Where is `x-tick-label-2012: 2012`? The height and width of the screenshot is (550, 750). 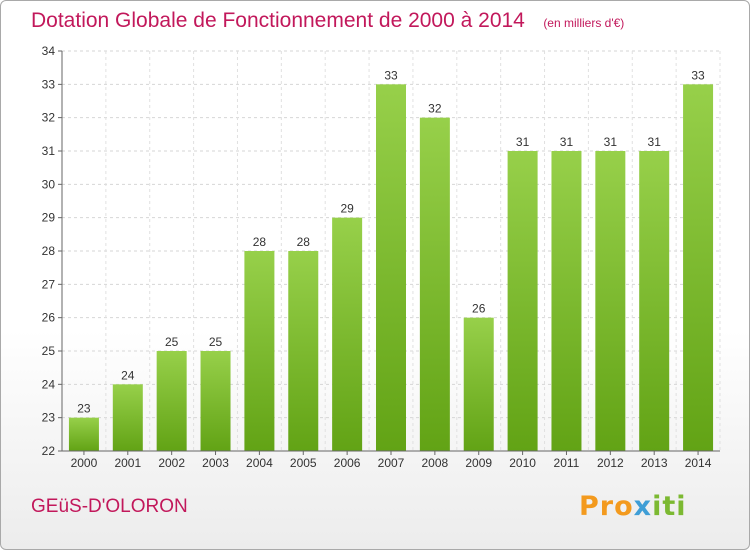 x-tick-label-2012: 2012 is located at coordinates (610, 463).